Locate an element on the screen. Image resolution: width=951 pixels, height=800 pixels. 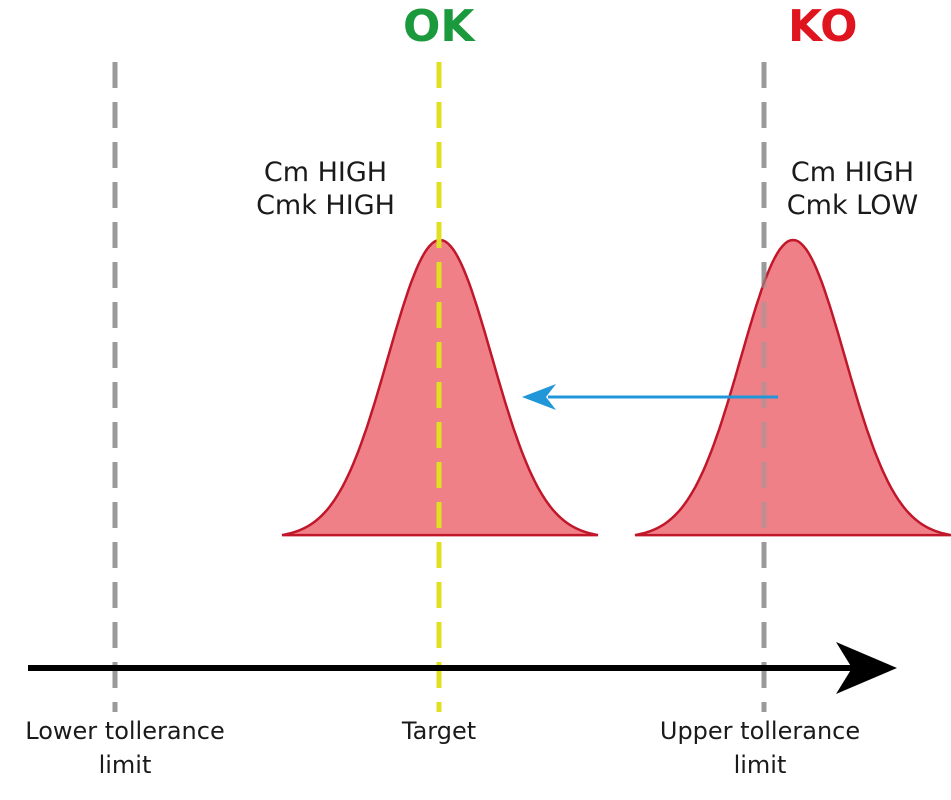
centered-curve-label: Cm HIGH Cmk HIGH is located at coordinates (325, 189).